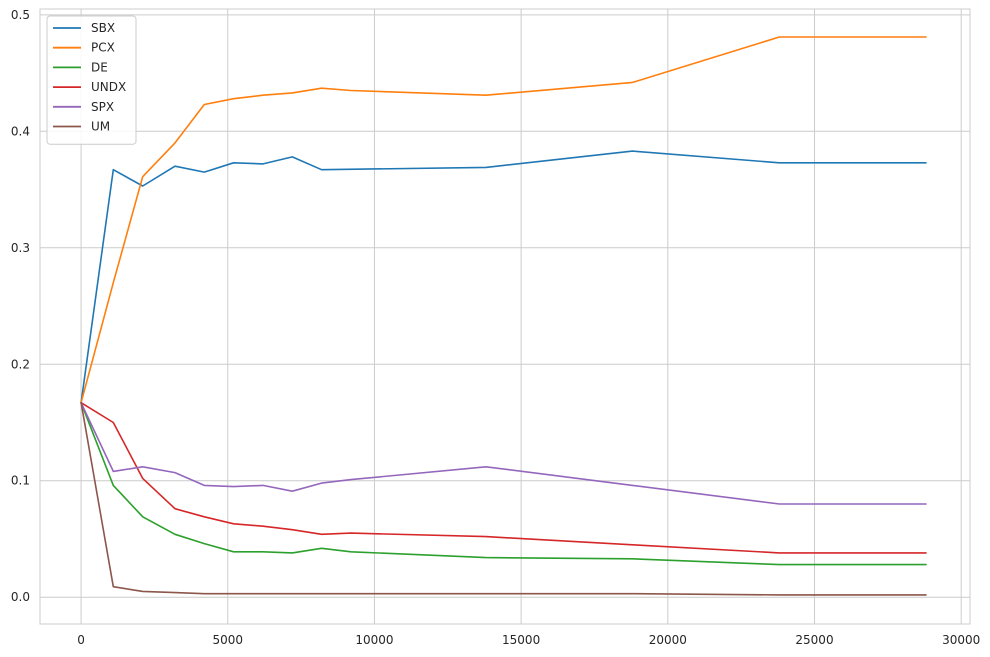 This screenshot has height=657, width=990. Describe the element at coordinates (102, 107) in the screenshot. I see `legend-label-spx: SPX` at that location.